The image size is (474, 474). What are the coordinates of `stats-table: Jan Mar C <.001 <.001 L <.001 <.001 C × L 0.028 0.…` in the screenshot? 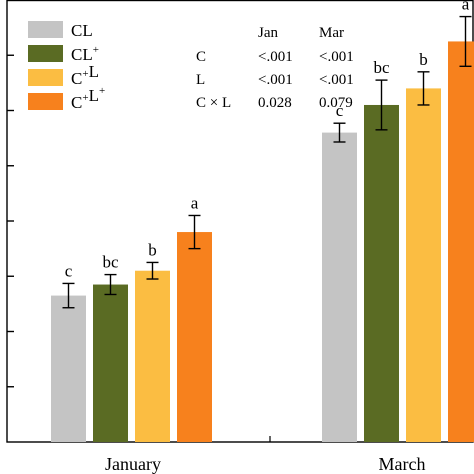 It's located at (275, 68).